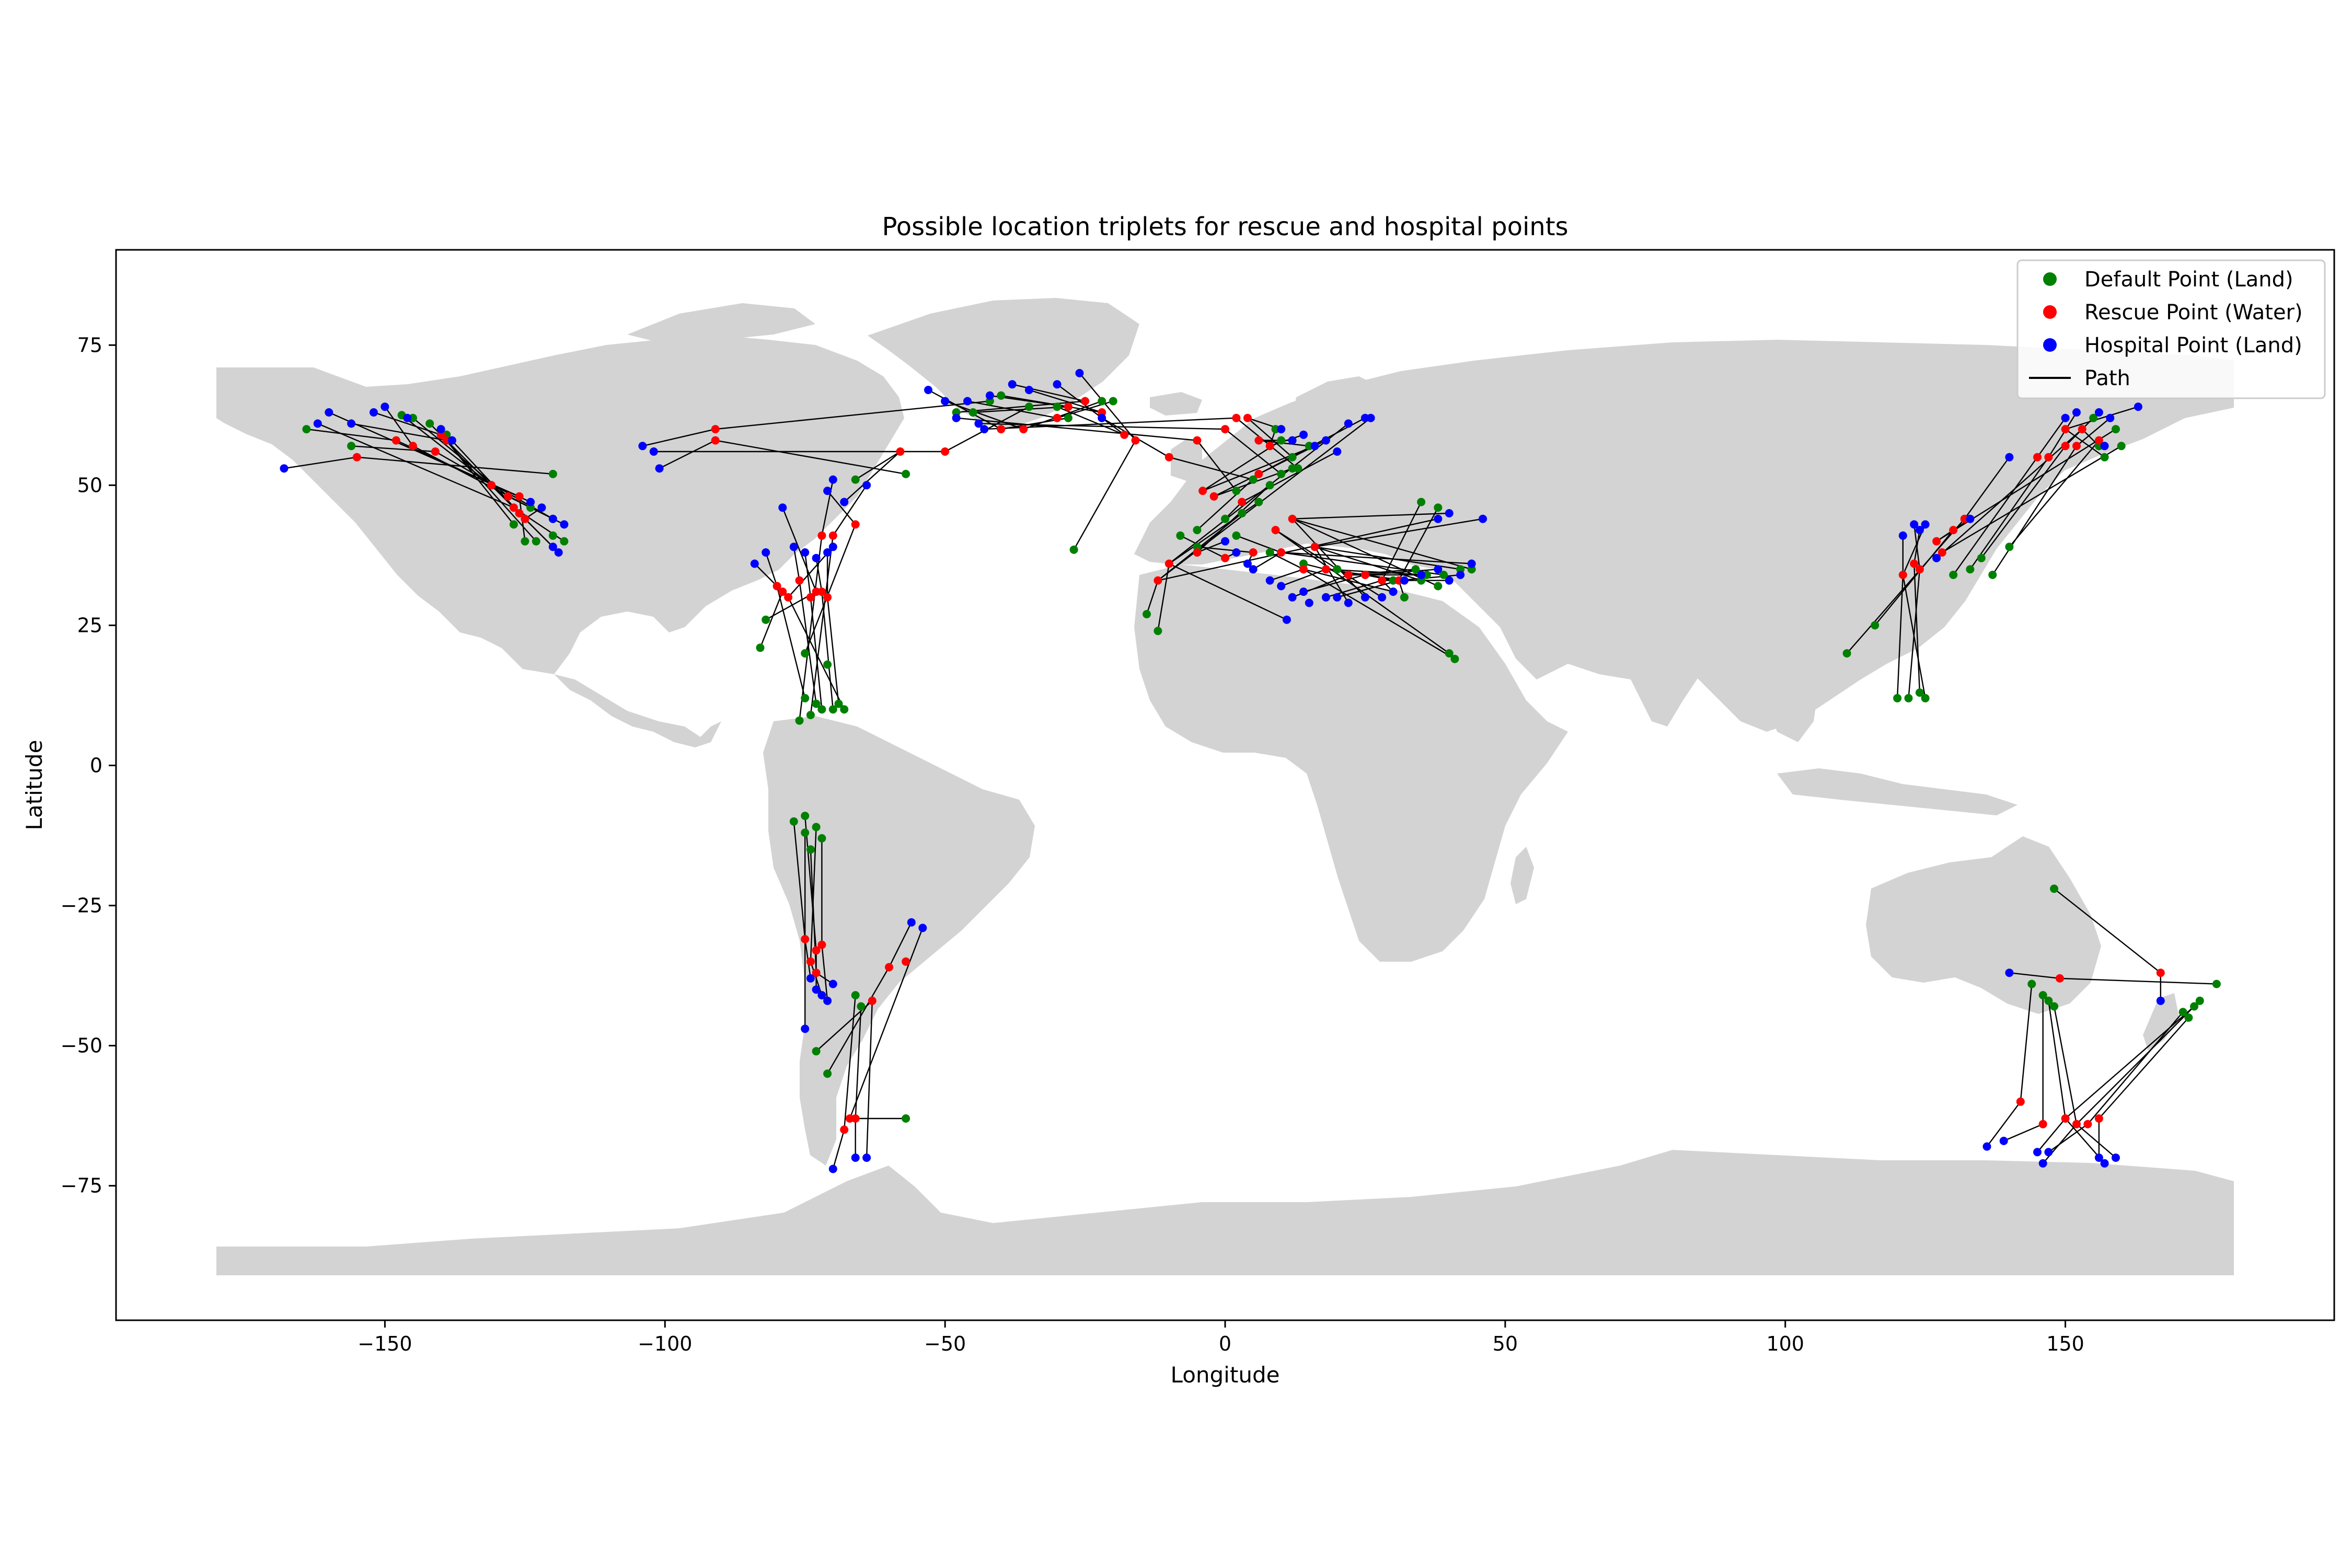 This screenshot has width=2352, height=1568. Describe the element at coordinates (88, 765) in the screenshot. I see `y-axis: 75 50 25 0 −25 −50 −75` at that location.